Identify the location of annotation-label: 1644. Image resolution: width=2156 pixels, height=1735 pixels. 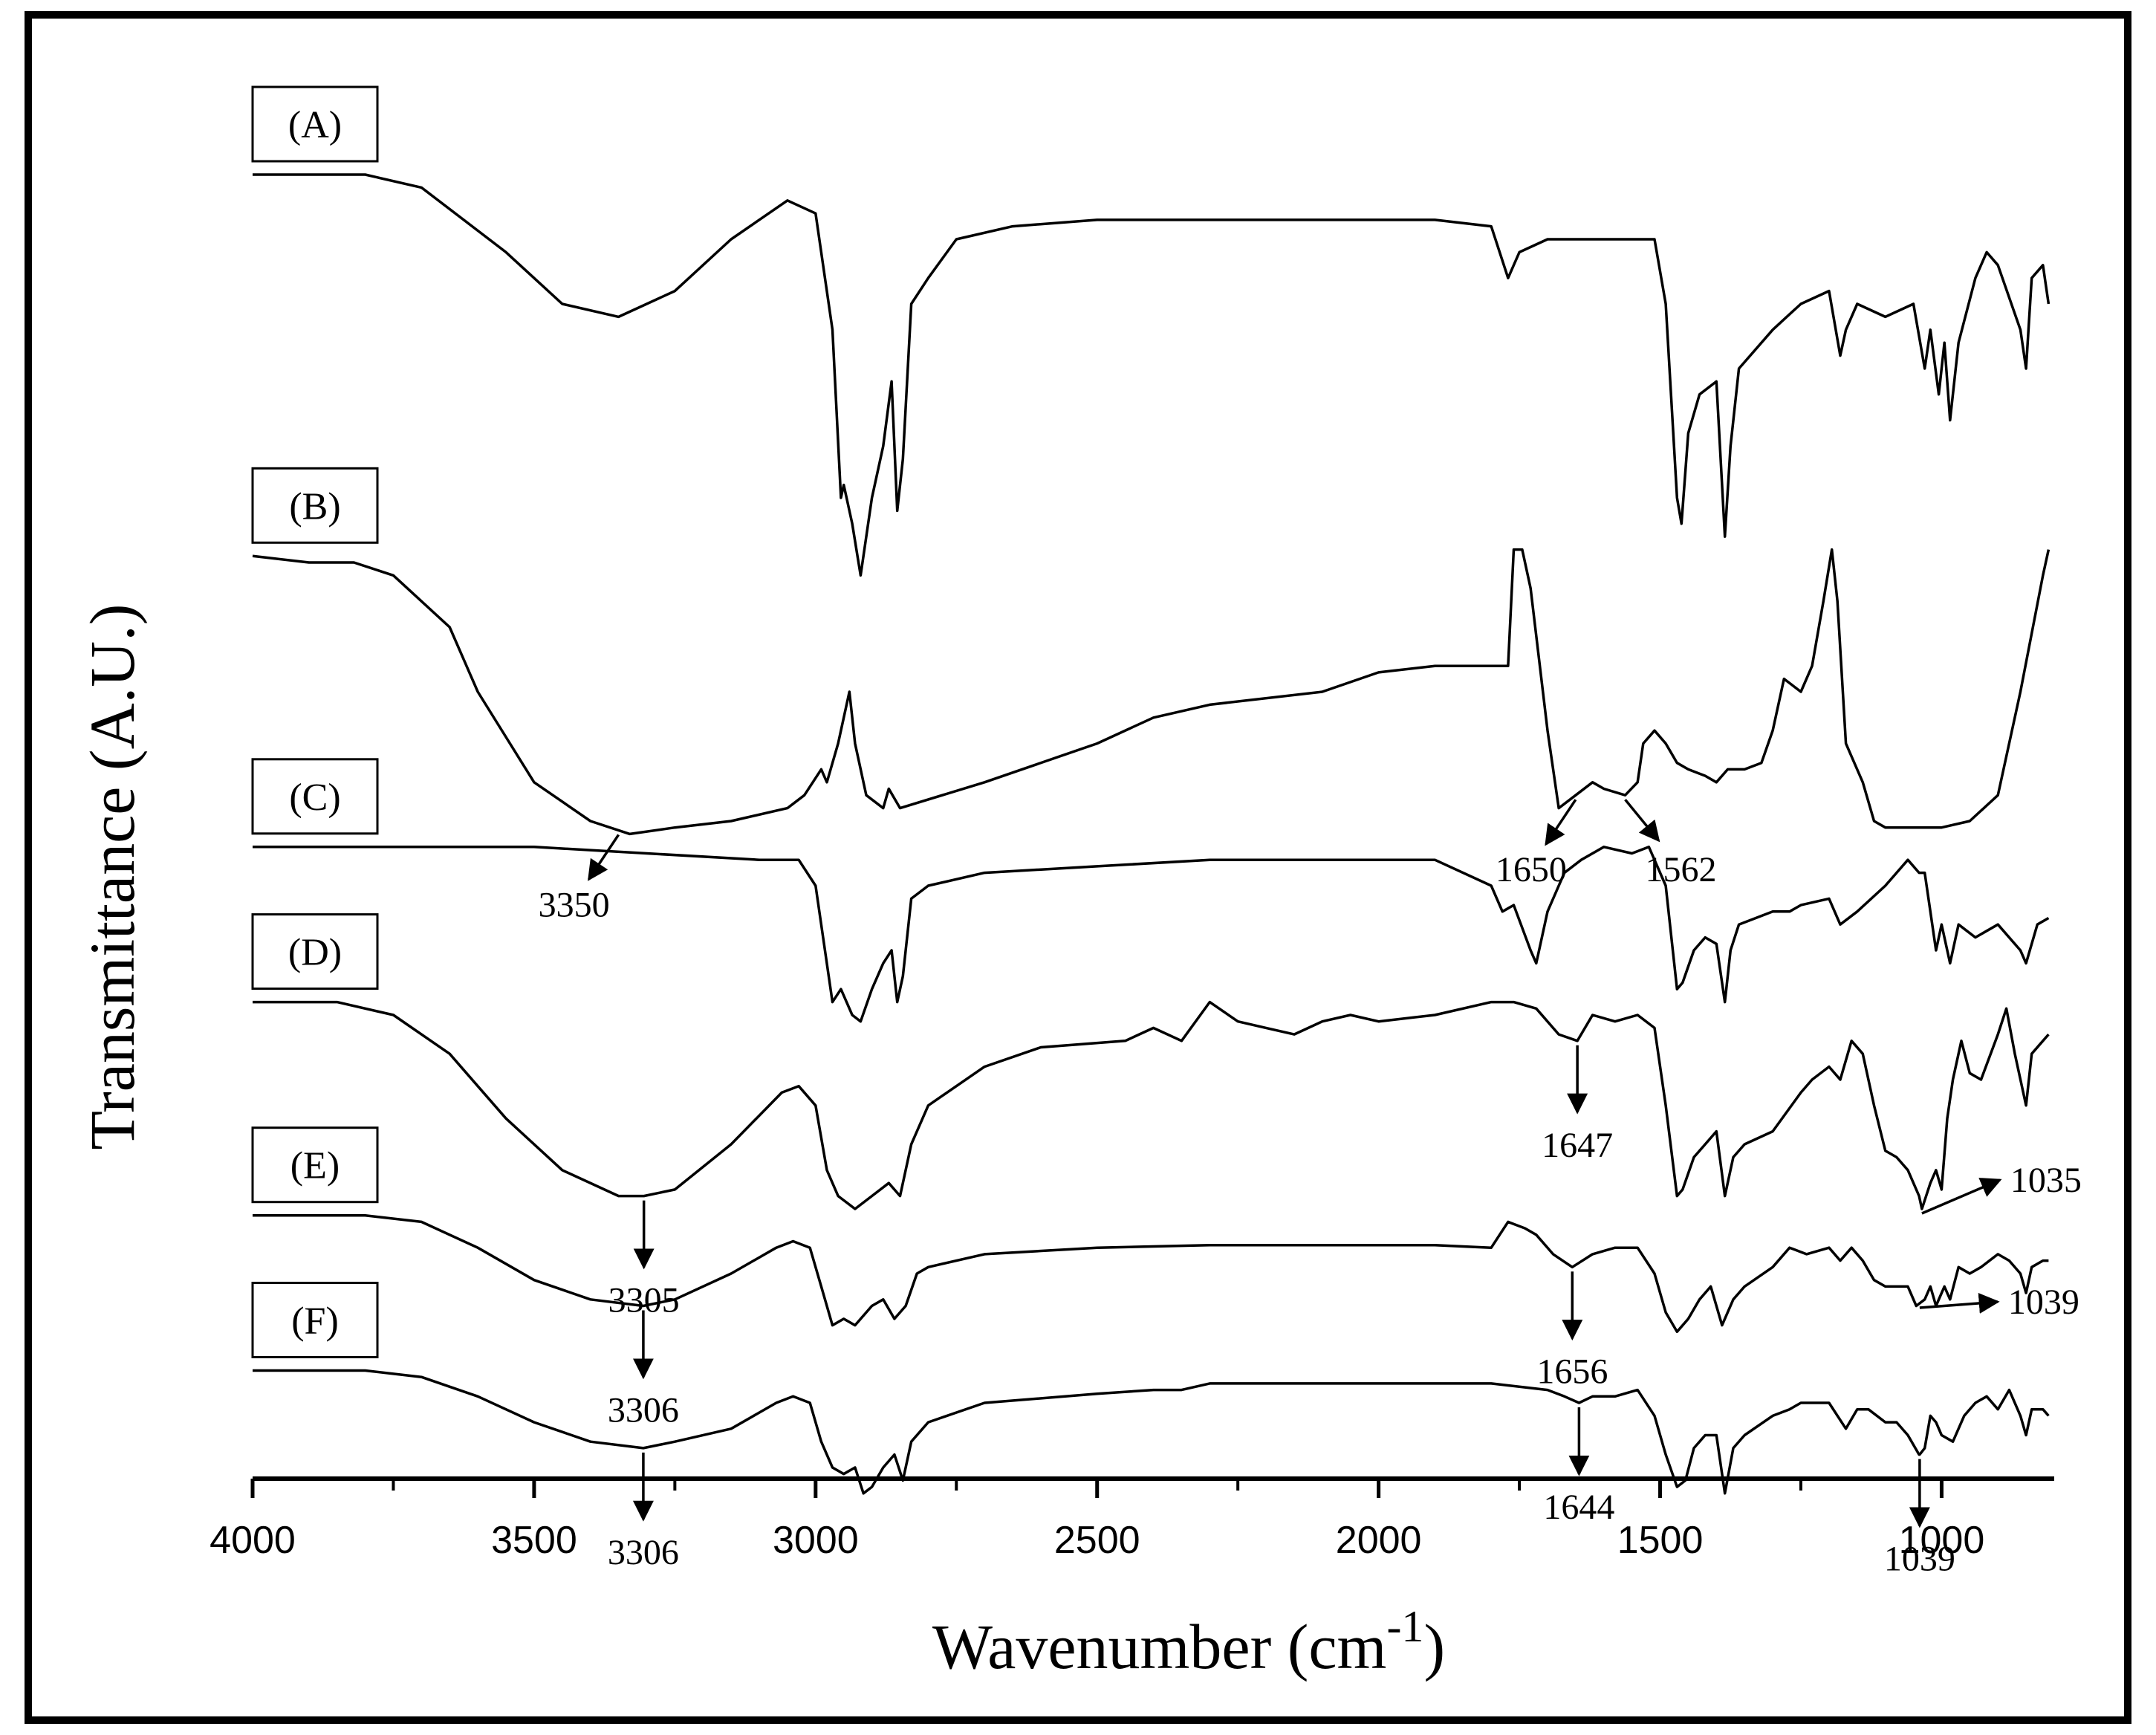
(1578, 1507).